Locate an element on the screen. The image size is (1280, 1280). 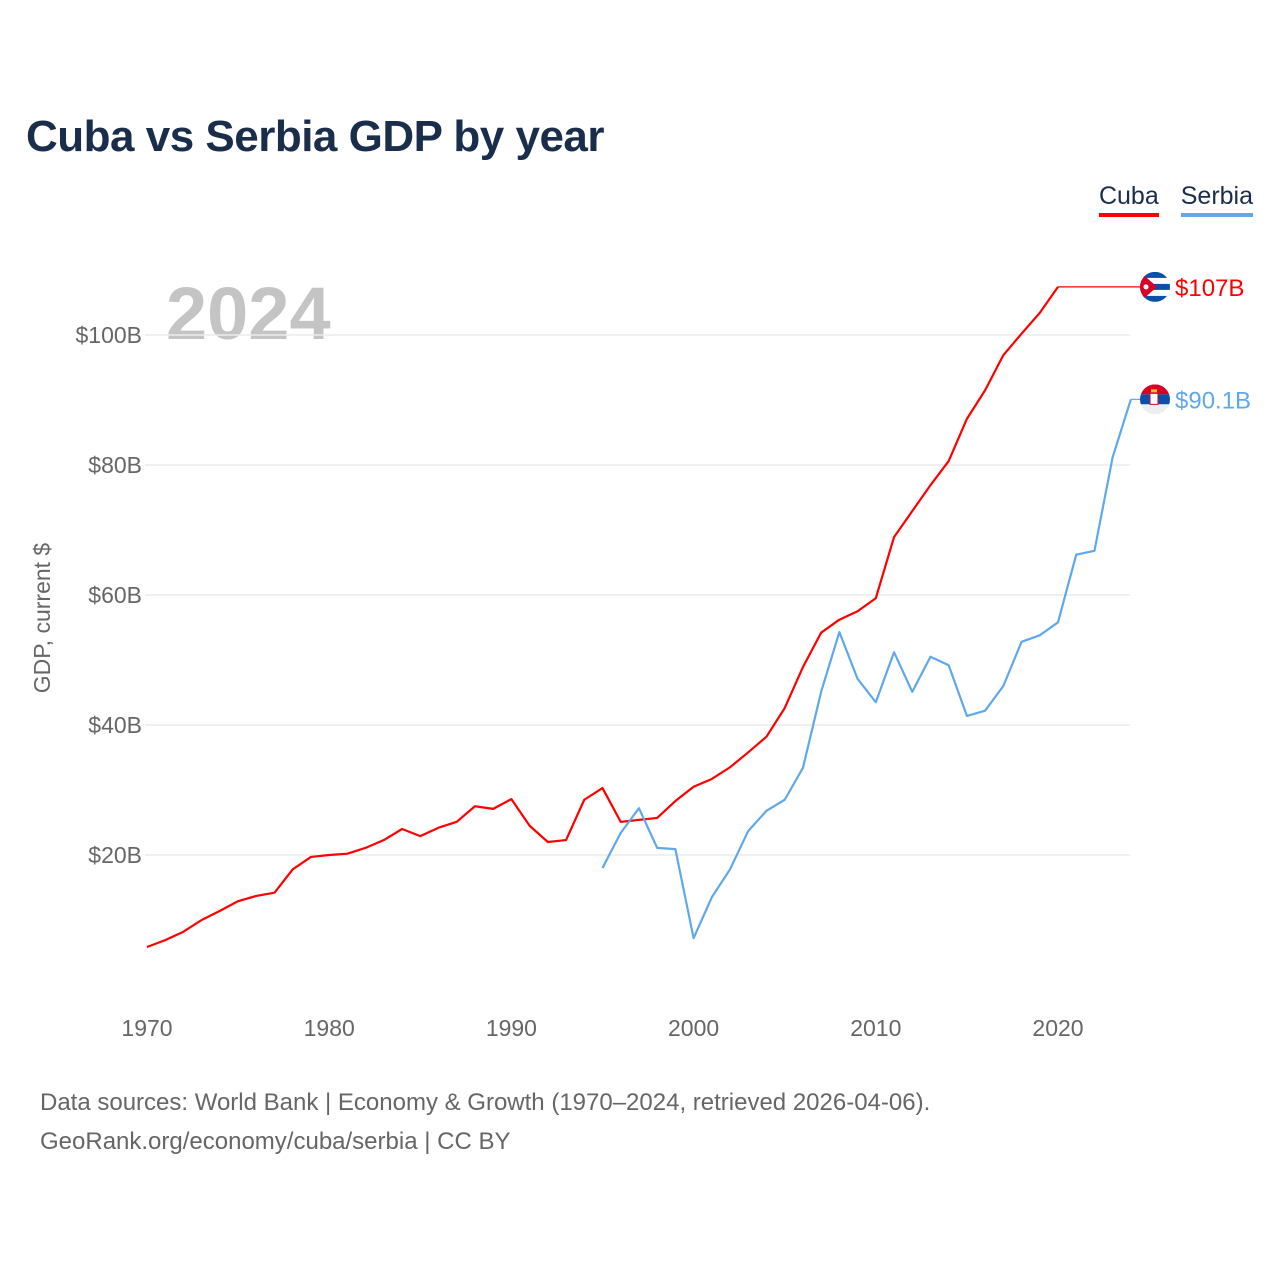
legend-cuba: Cuba is located at coordinates (1128, 199).